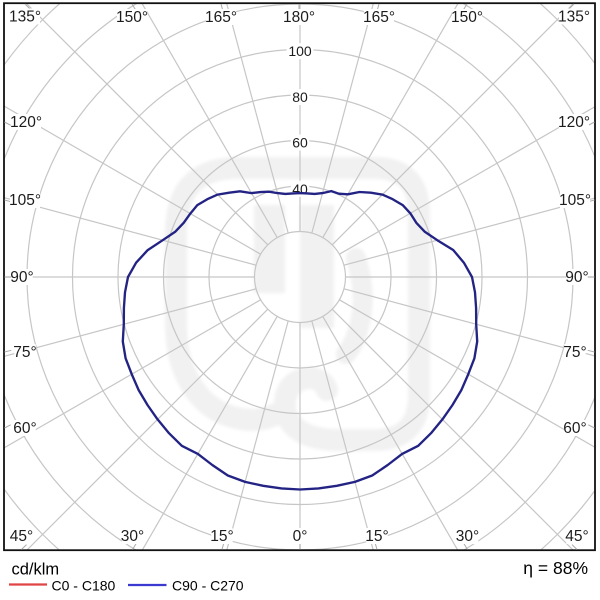  I want to click on svg-text: 0°, so click(300, 536).